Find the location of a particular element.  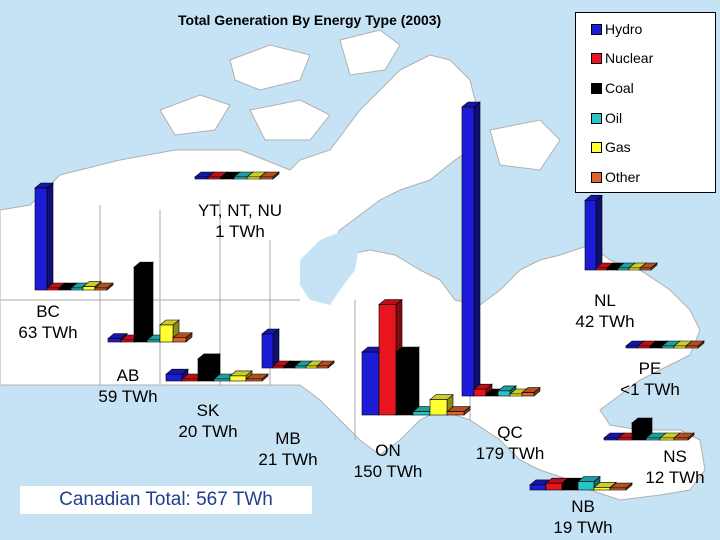

legend: Hydro Nuclear Coal Oil Gas Other is located at coordinates (645, 102).